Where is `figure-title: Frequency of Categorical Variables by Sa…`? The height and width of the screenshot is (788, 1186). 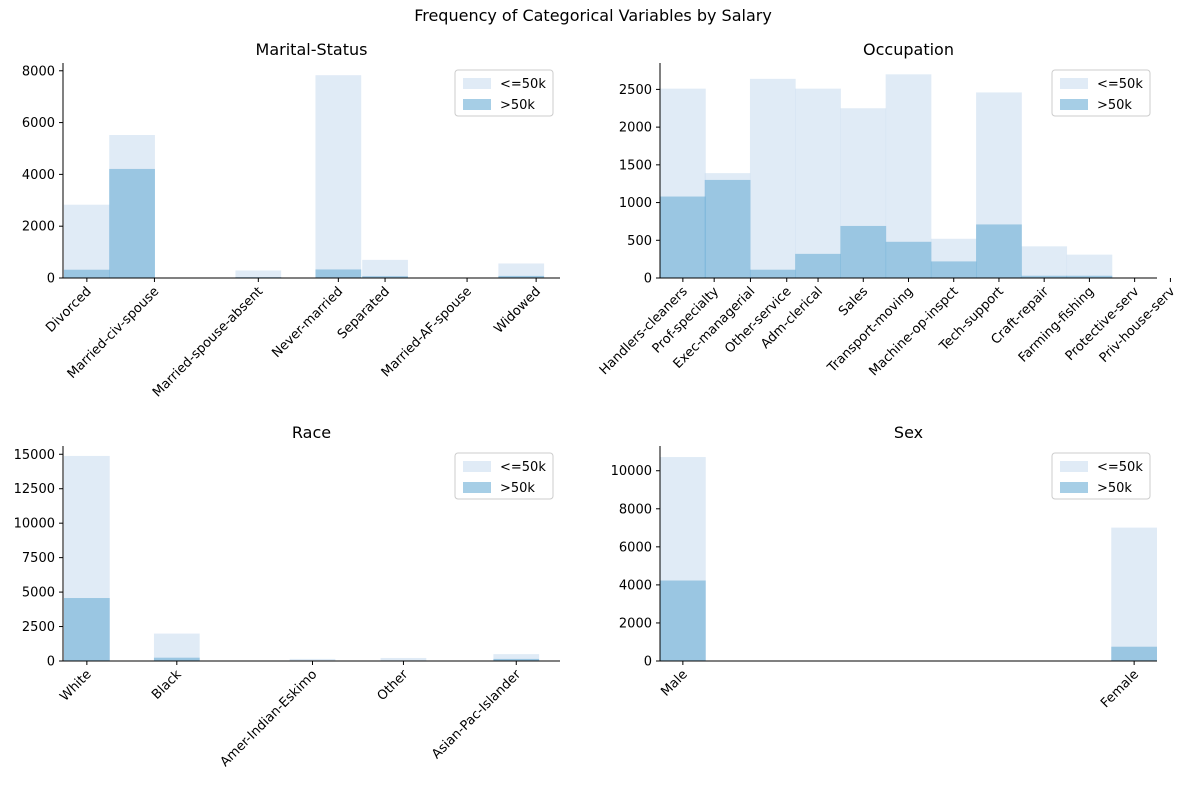 figure-title: Frequency of Categorical Variables by Sa… is located at coordinates (593, 15).